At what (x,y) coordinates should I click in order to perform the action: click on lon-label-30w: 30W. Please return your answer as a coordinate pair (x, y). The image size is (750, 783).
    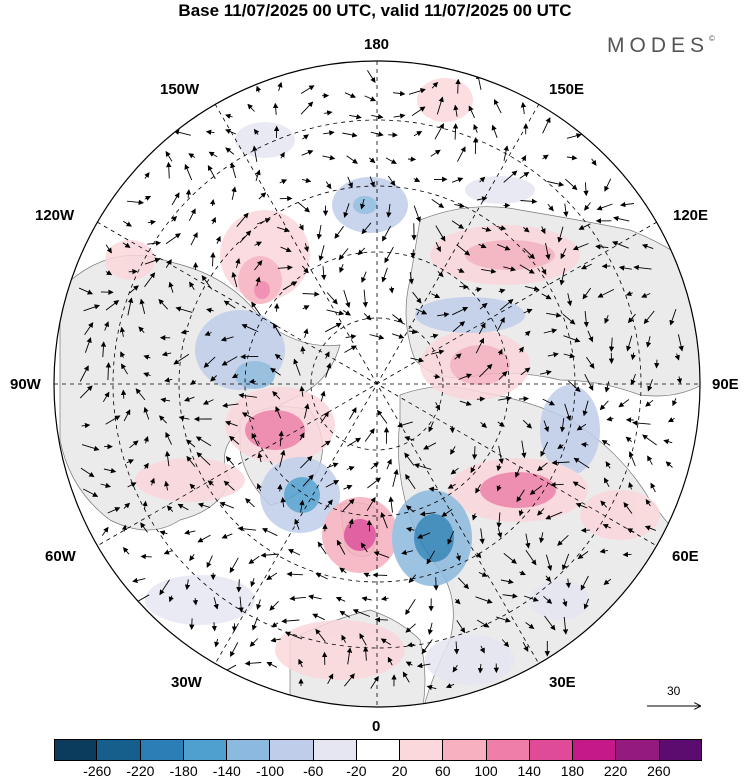
    Looking at the image, I should click on (186, 682).